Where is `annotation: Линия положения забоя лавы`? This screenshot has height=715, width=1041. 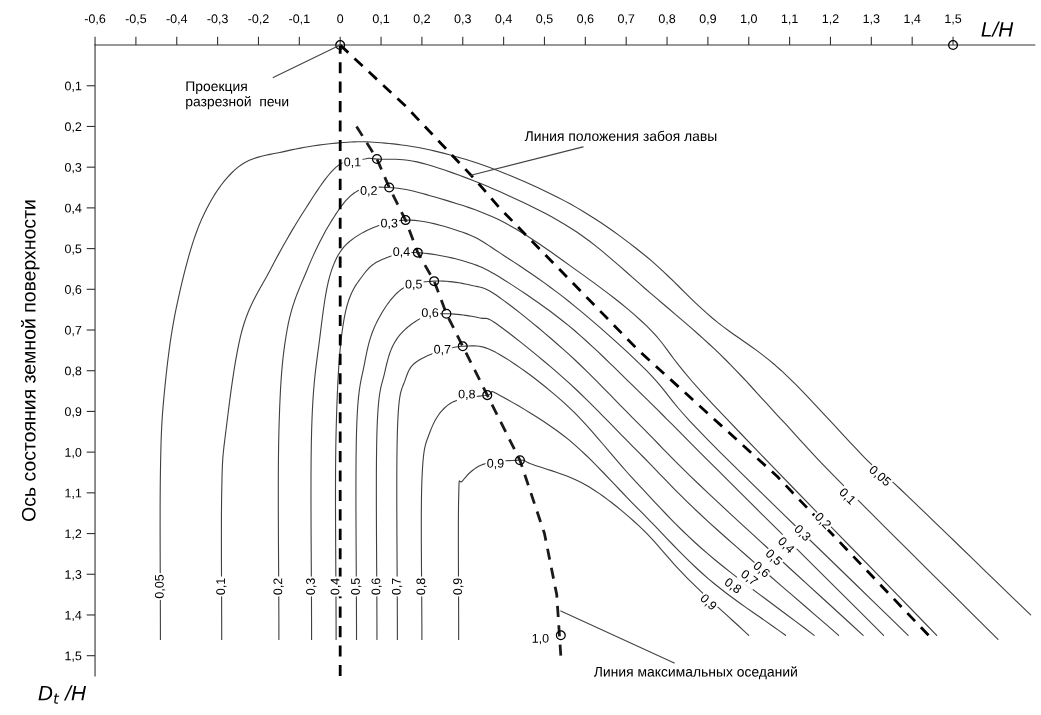 annotation: Линия положения забоя лавы is located at coordinates (620, 136).